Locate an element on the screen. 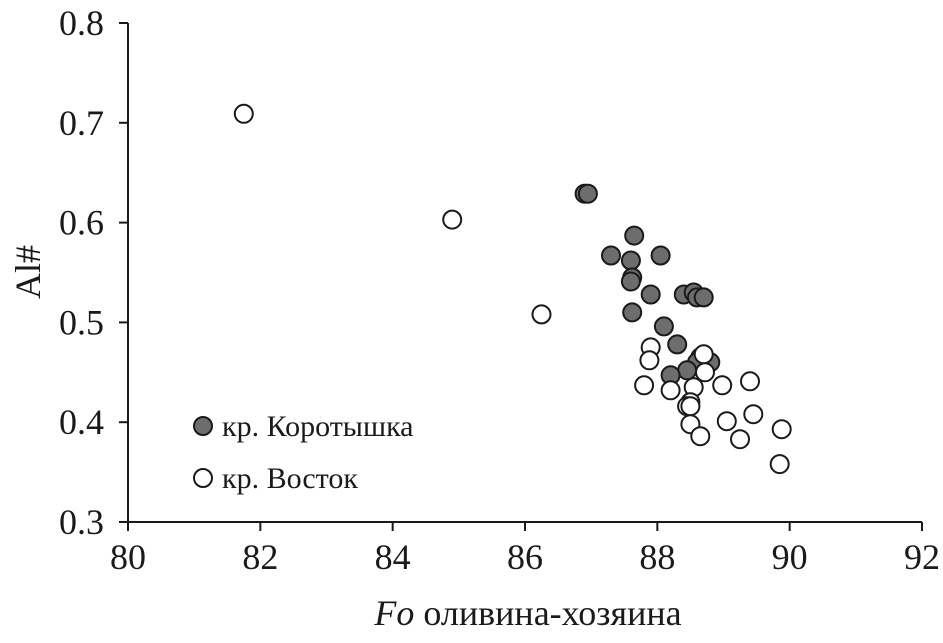 Image resolution: width=943 pixels, height=643 pixels. y-tick-label: 0.7 is located at coordinates (81, 123).